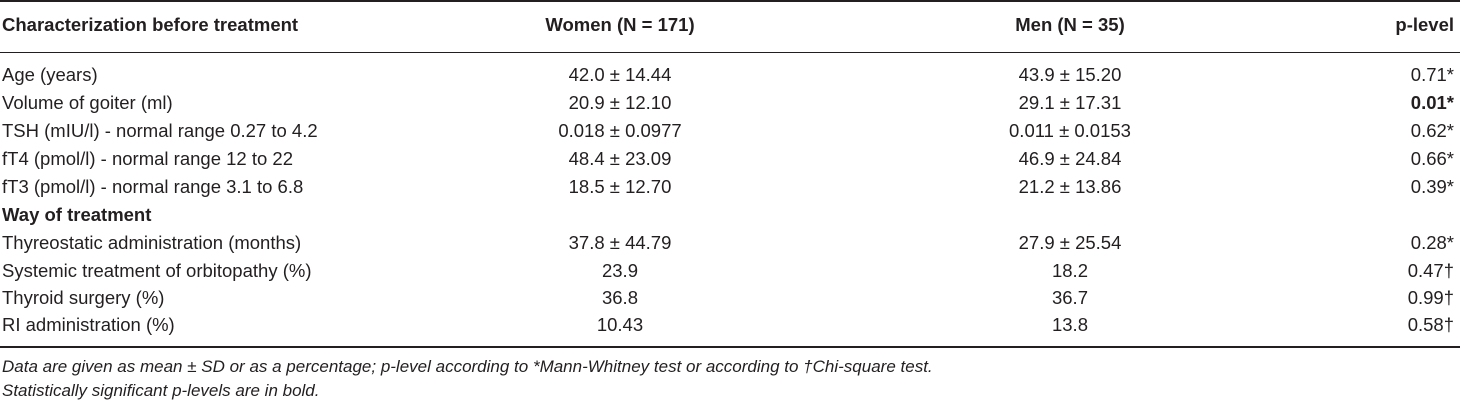 The width and height of the screenshot is (1460, 404). Describe the element at coordinates (620, 74) in the screenshot. I see `women-value: 42.0 ± 14.44` at that location.